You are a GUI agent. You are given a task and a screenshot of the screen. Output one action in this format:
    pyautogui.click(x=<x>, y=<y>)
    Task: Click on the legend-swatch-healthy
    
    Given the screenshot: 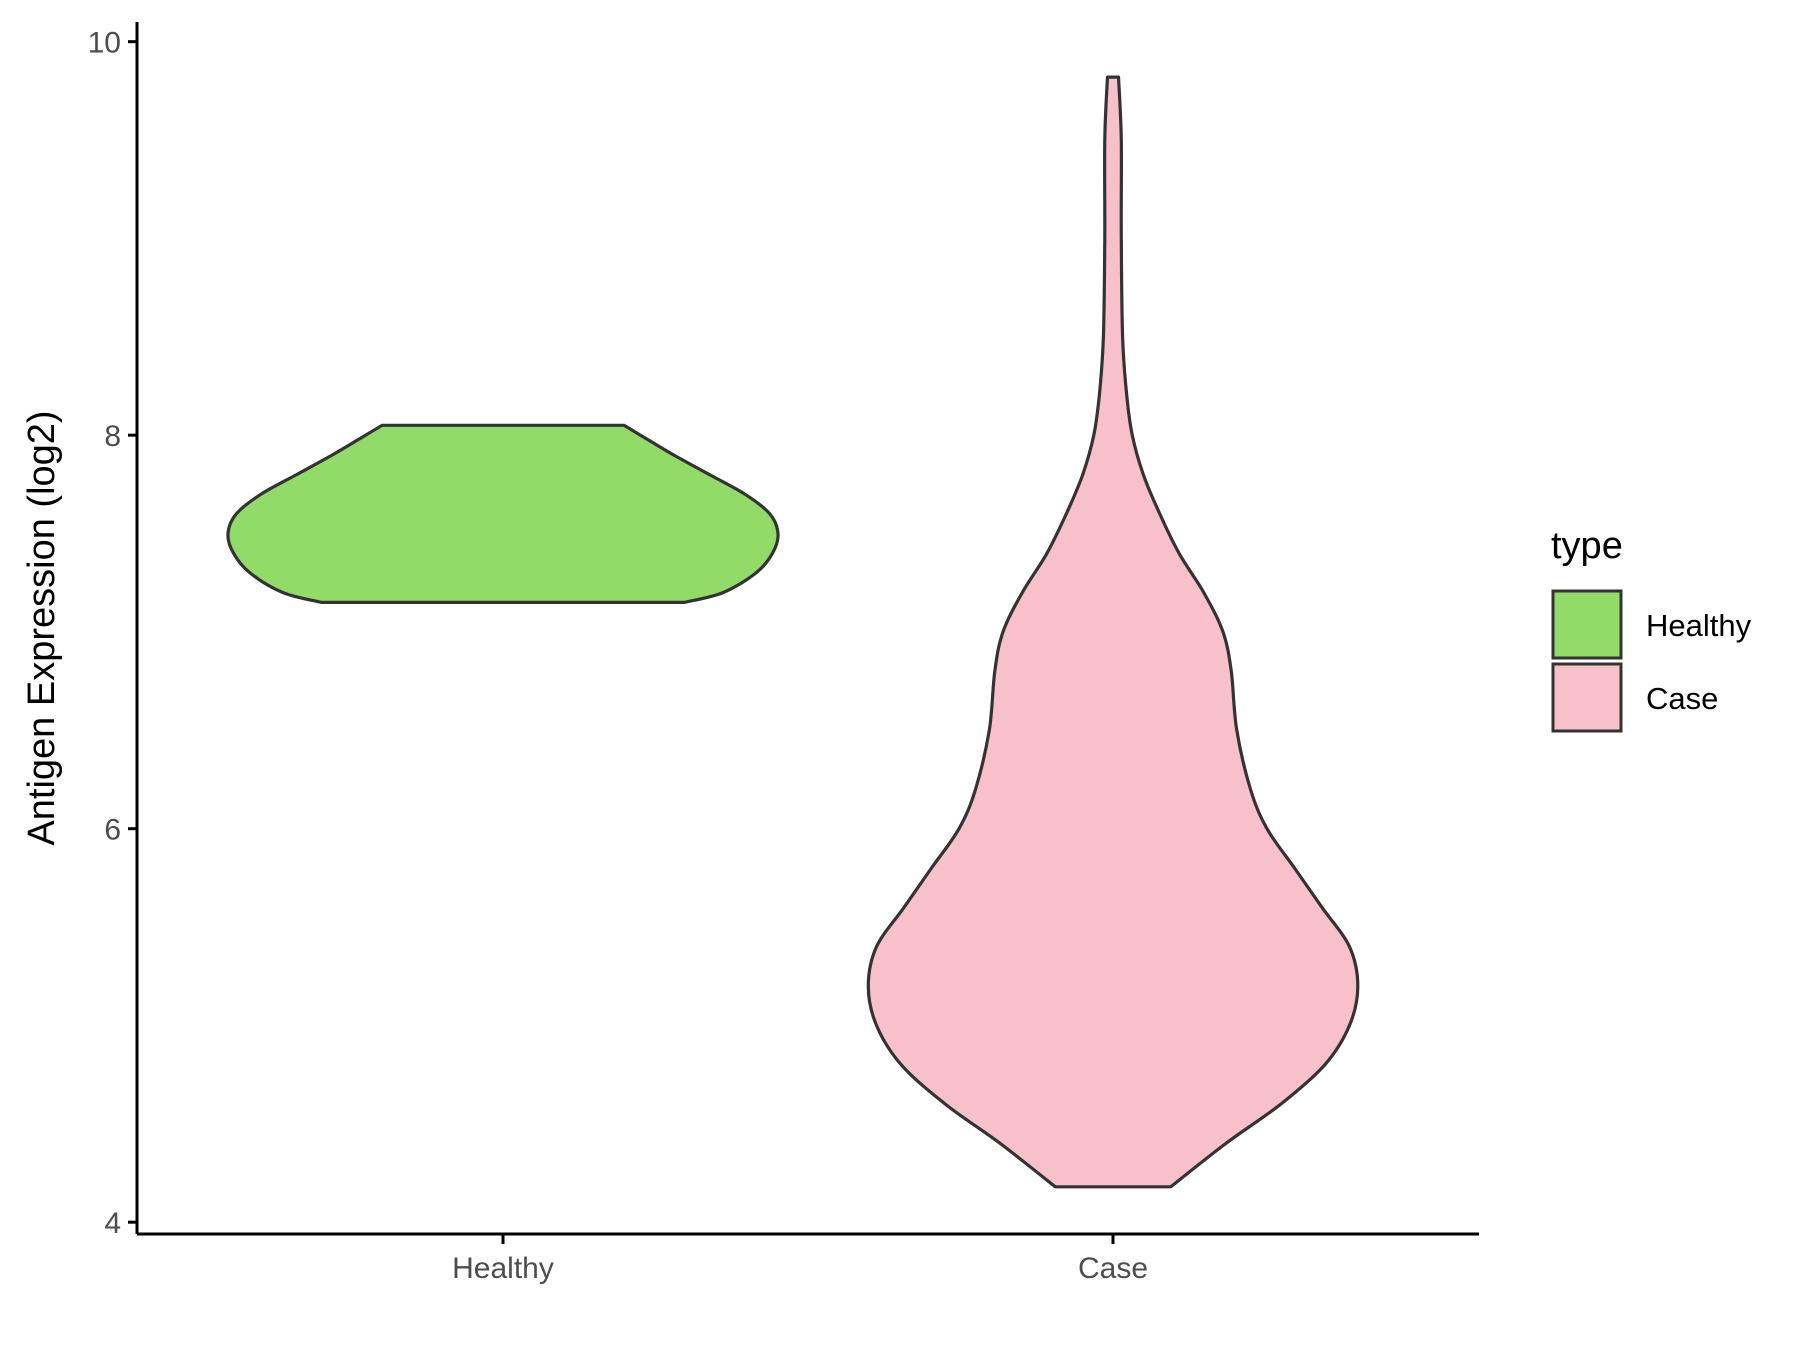 What is the action you would take?
    pyautogui.click(x=1587, y=624)
    